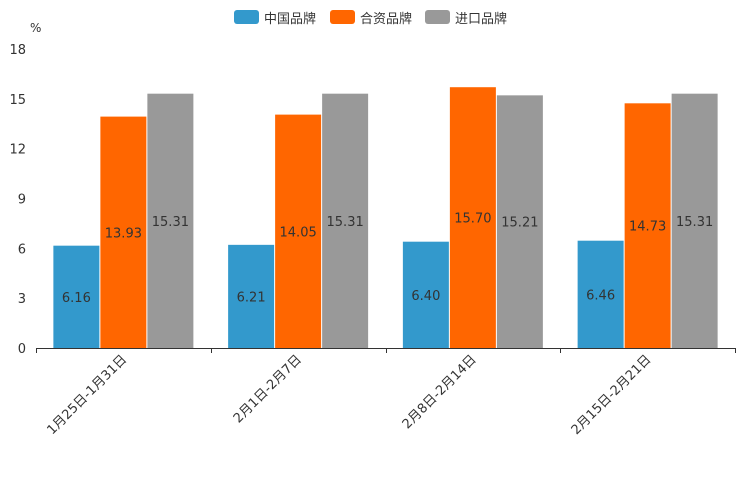  I want to click on bar-value-label: 6.16, so click(76, 298).